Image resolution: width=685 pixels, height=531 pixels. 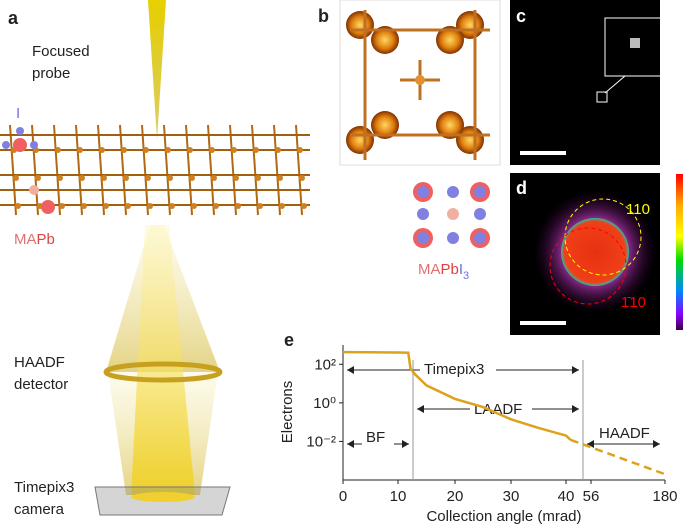 I want to click on label: probe, so click(x=51, y=73).